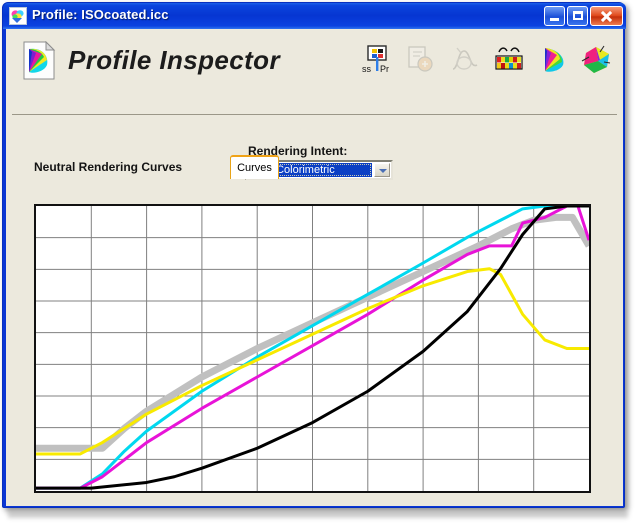 Image resolution: width=635 pixels, height=526 pixels. I want to click on toolbar: ss Pr, so click(487, 60).